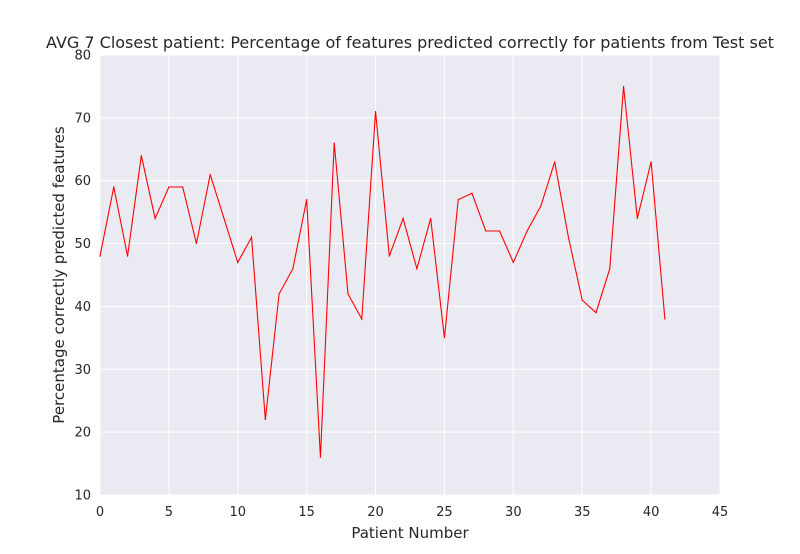 The image size is (800, 554). I want to click on y-tick-label: 40, so click(82, 307).